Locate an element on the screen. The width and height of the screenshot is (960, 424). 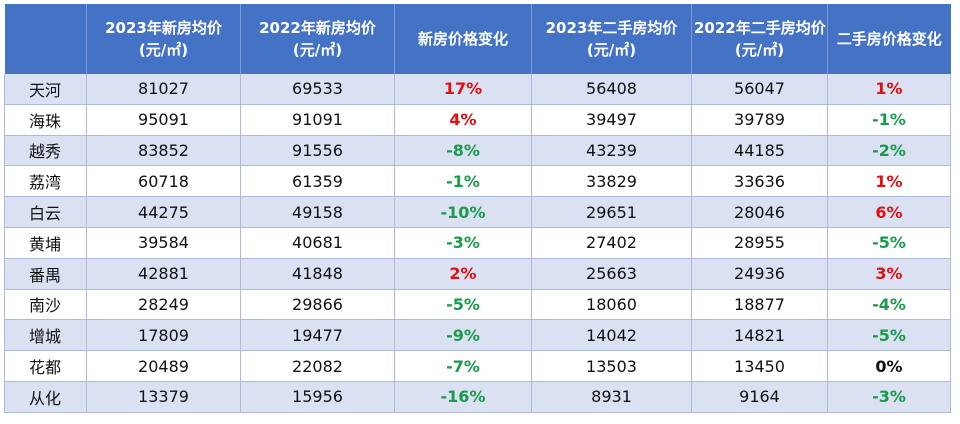
cell-new-price-change: -3% is located at coordinates (463, 243).